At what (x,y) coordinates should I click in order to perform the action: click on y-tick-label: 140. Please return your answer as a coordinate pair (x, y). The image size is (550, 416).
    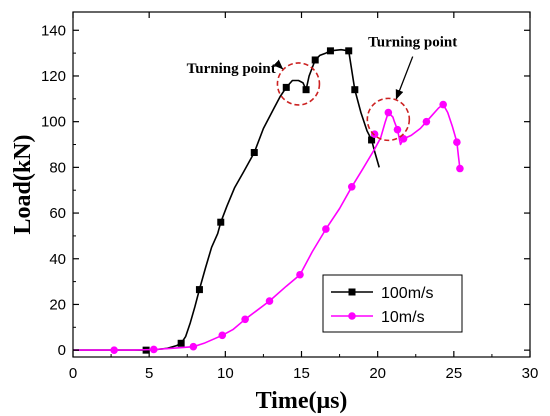
    Looking at the image, I should click on (53, 30).